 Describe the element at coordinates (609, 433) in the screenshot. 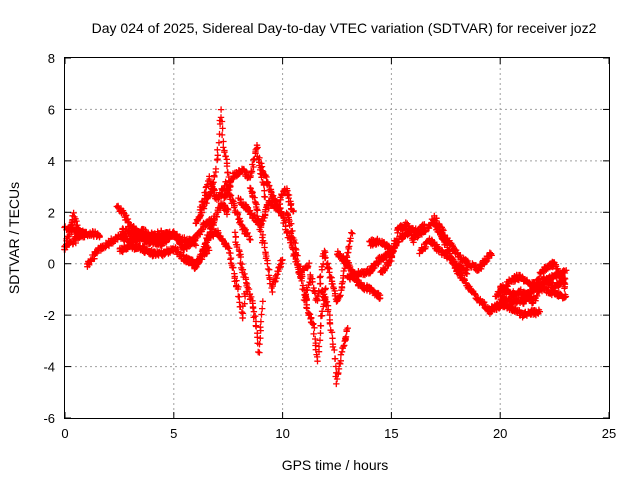

I see `x-tick-label: 25` at that location.